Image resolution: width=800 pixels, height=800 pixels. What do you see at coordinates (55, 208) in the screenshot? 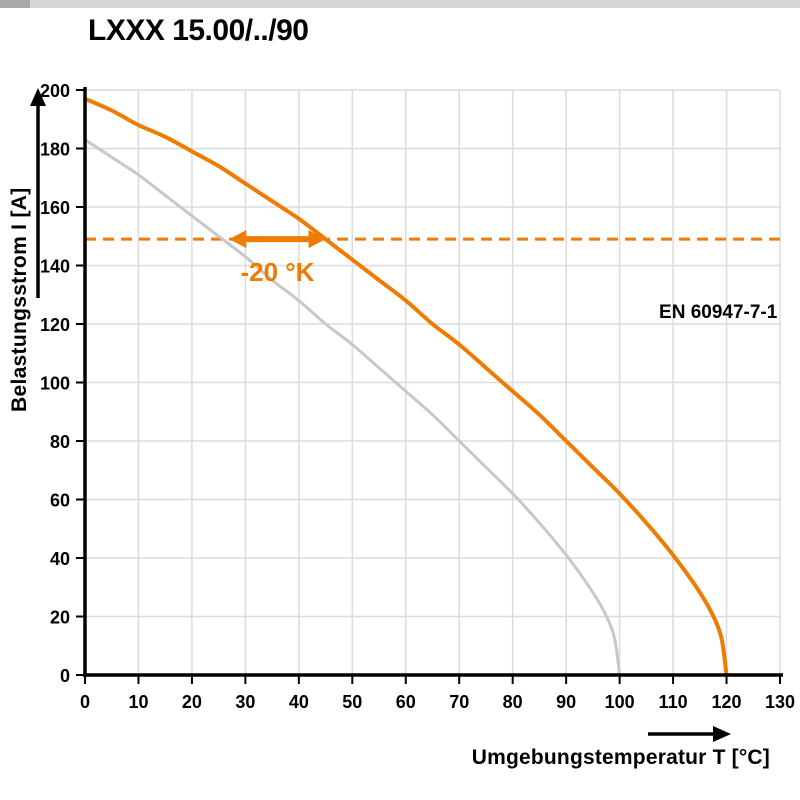
I see `y-tick-label: 160` at bounding box center [55, 208].